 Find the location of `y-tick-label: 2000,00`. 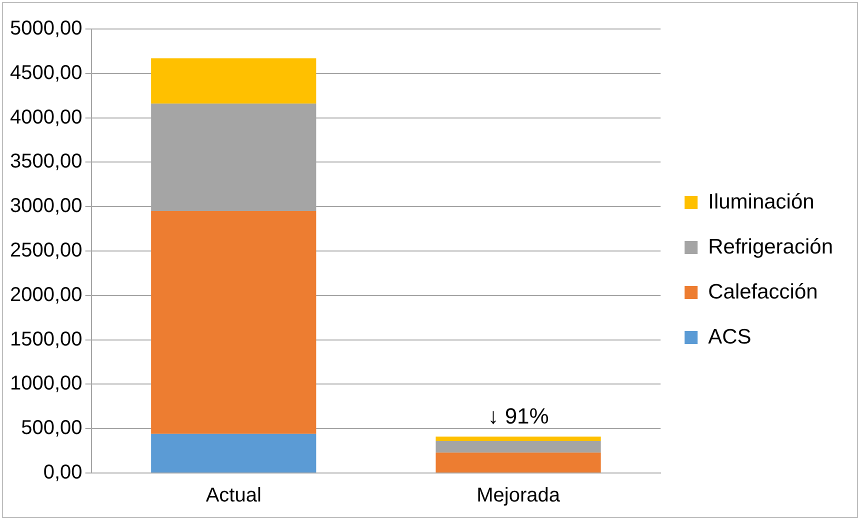

y-tick-label: 2000,00 is located at coordinates (46, 295).